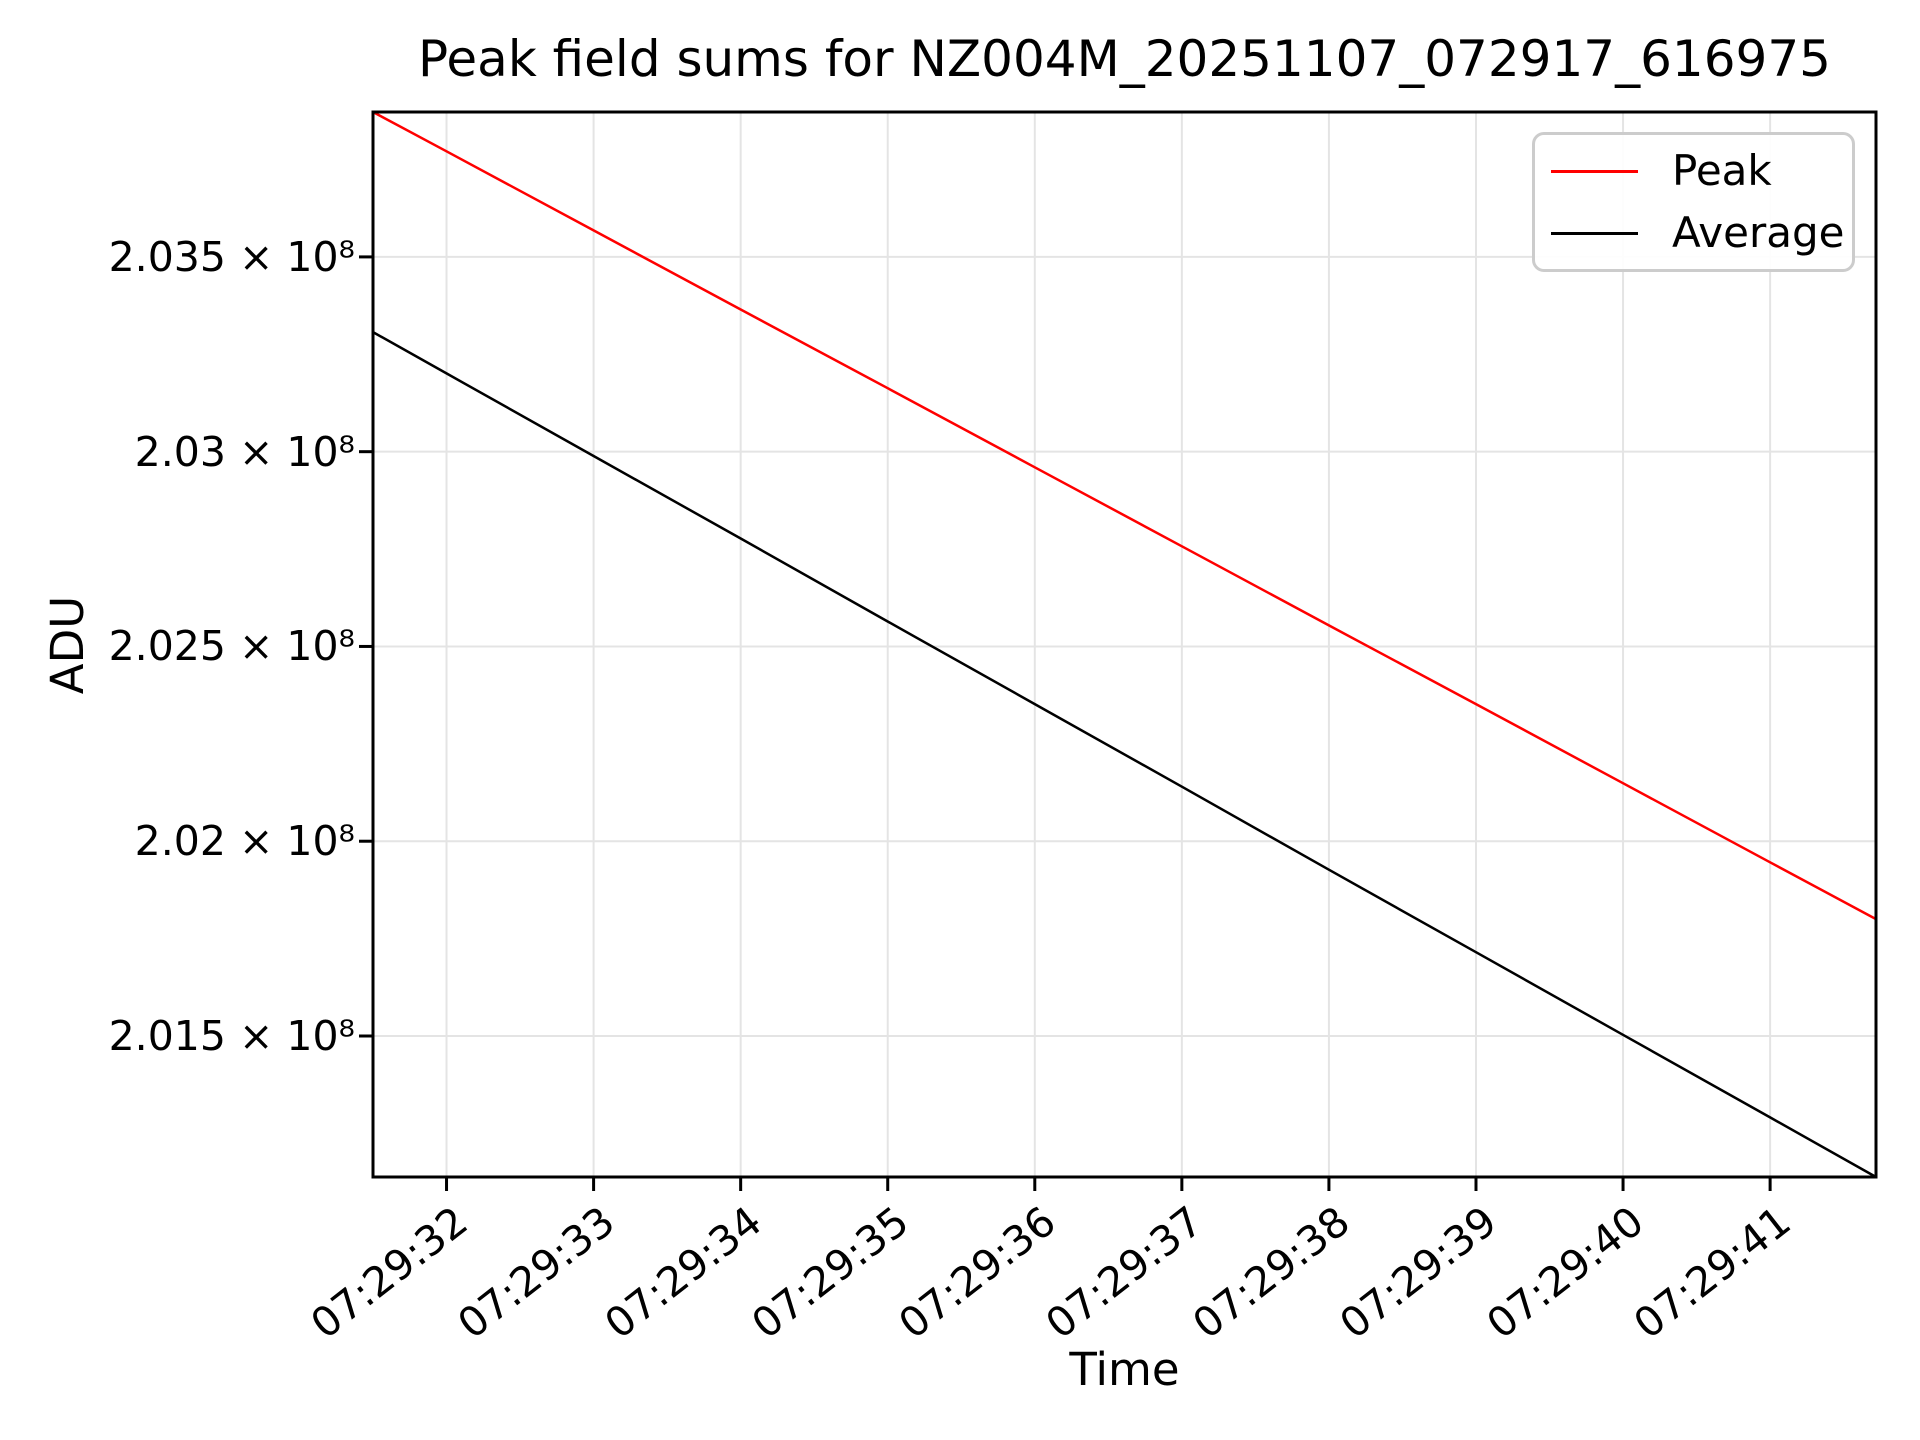  I want to click on y-tick-label: 2.035 × 10⁸, so click(231, 256).